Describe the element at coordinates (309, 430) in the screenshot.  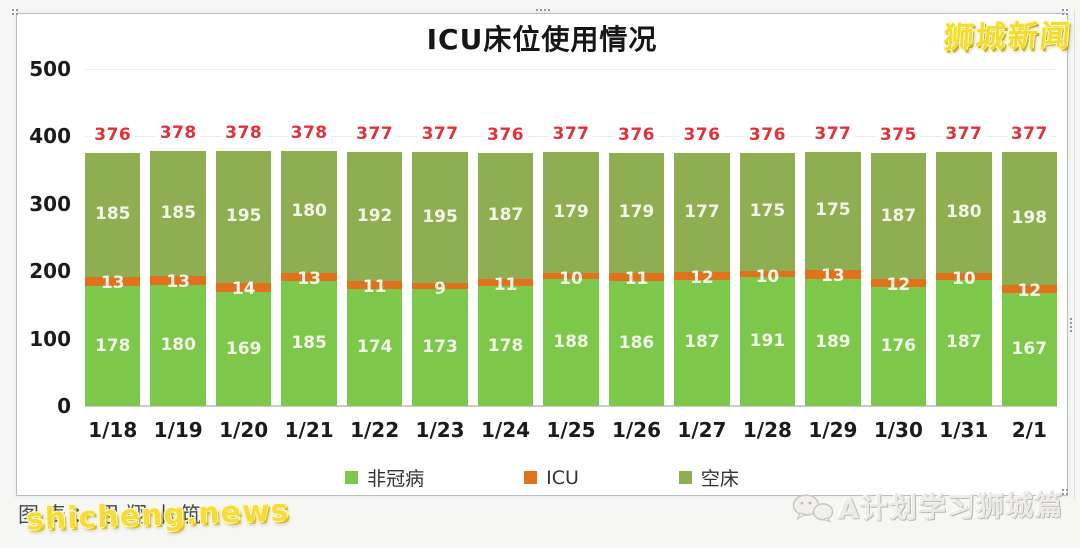
I see `x-axis-label: 1/21` at that location.